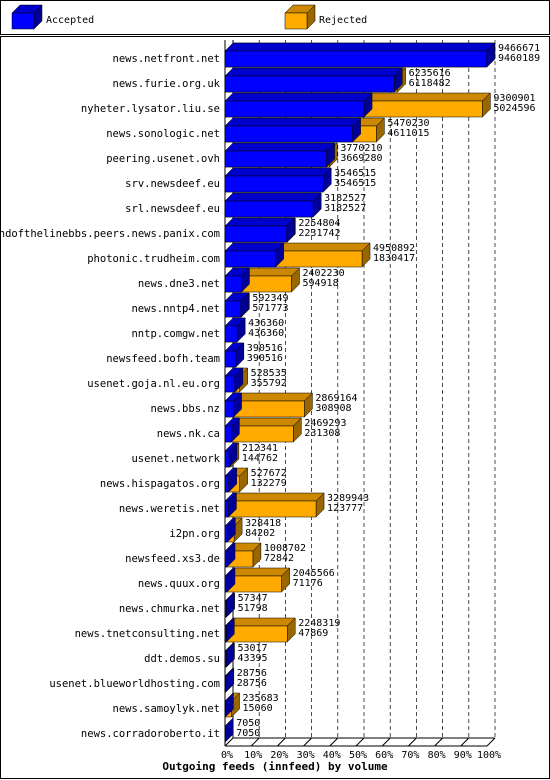 This screenshot has height=780, width=550. What do you see at coordinates (265, 348) in the screenshot?
I see `data-label: 390516` at bounding box center [265, 348].